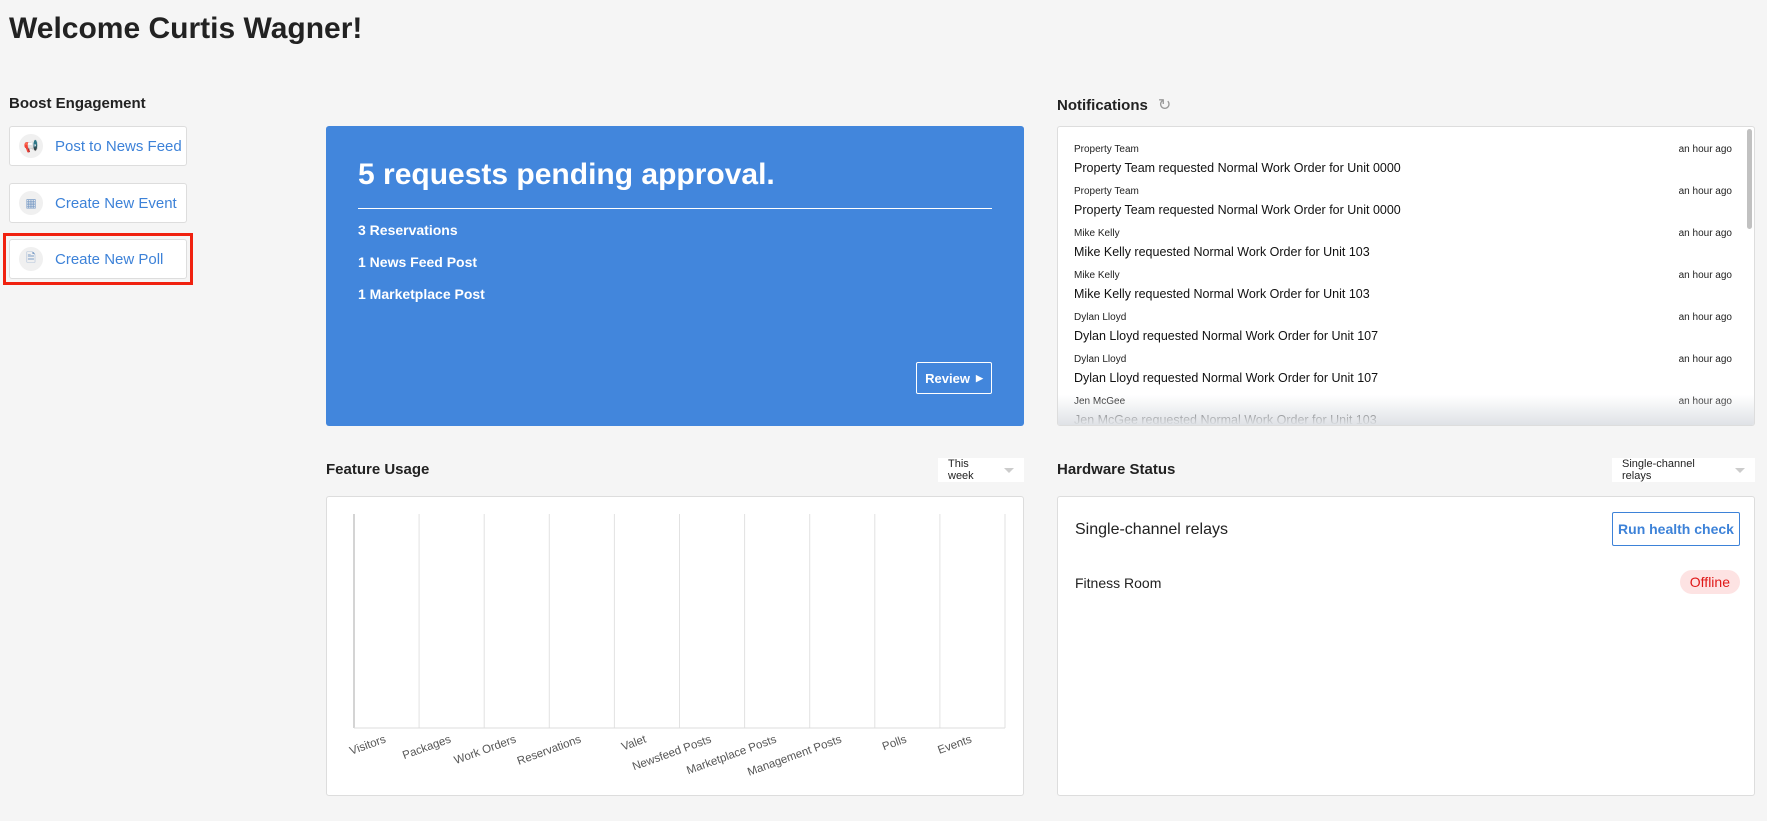 The height and width of the screenshot is (821, 1767). I want to click on pending-title: 5 requests pending approval., so click(566, 174).